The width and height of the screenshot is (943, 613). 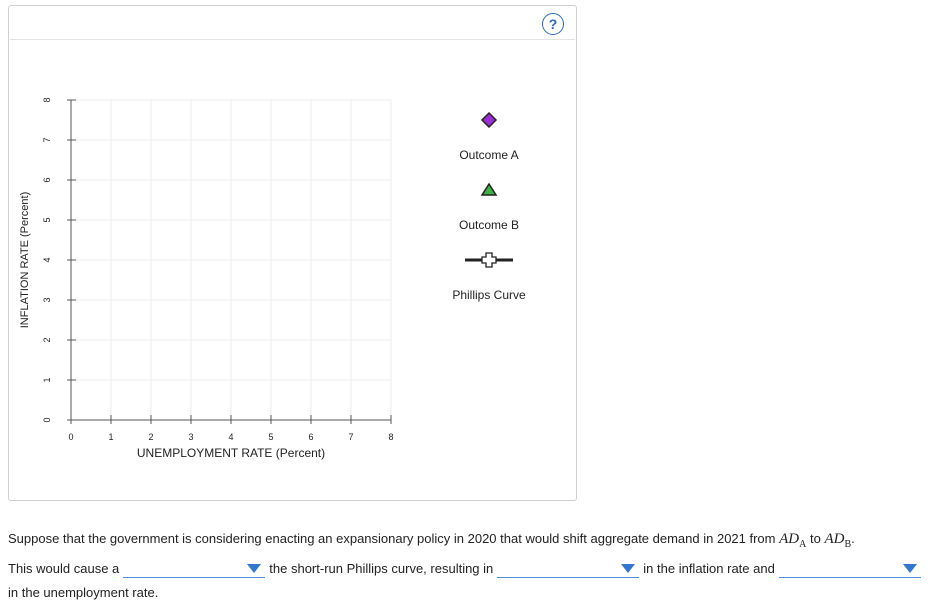 I want to click on y-tick-label: 5, so click(x=47, y=219).